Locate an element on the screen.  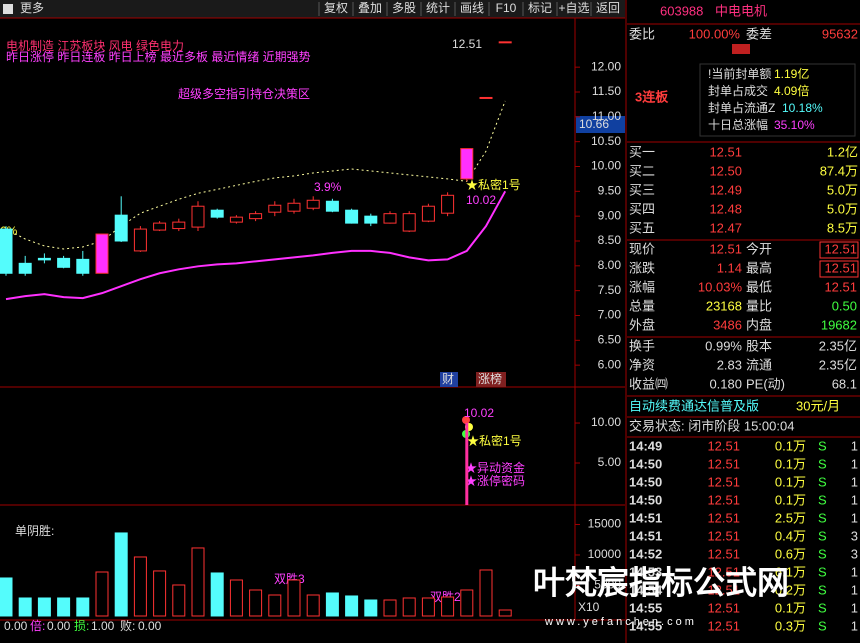
toolbar-button: F10 is located at coordinates (506, 8).